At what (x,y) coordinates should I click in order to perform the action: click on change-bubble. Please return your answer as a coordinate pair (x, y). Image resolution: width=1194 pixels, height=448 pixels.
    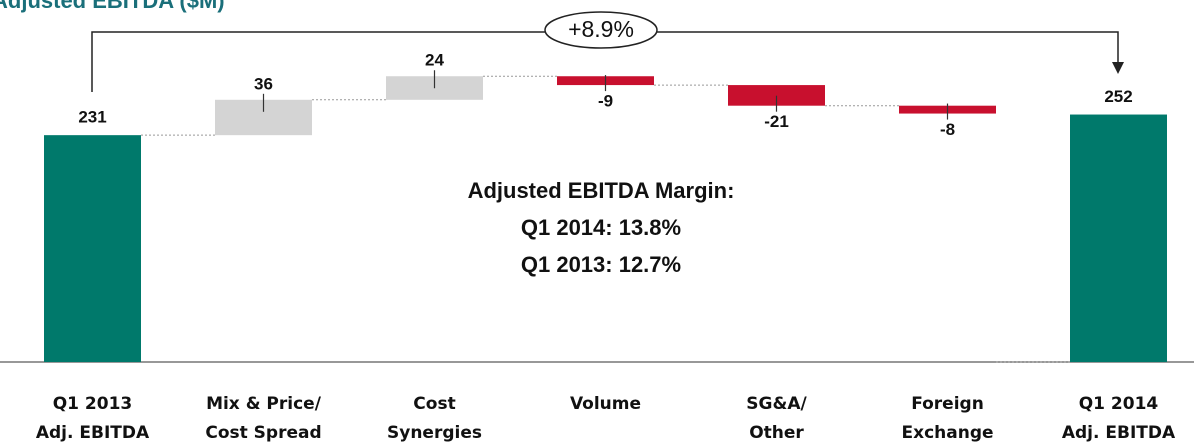
    Looking at the image, I should click on (601, 30).